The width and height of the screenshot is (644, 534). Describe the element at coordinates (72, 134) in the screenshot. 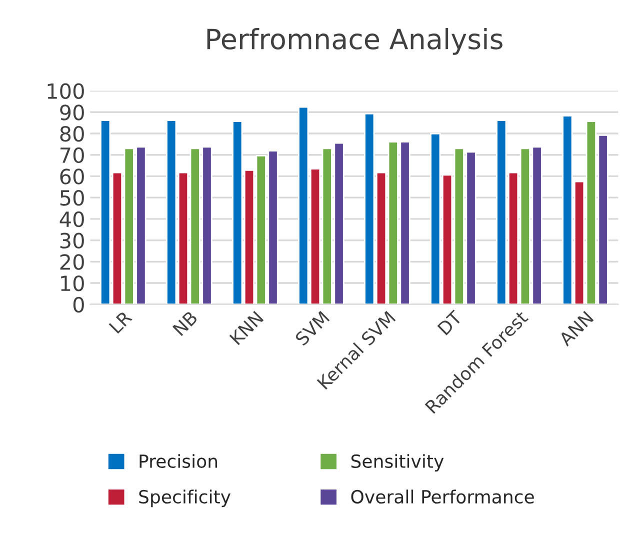

I see `y-tick-label: 80` at that location.